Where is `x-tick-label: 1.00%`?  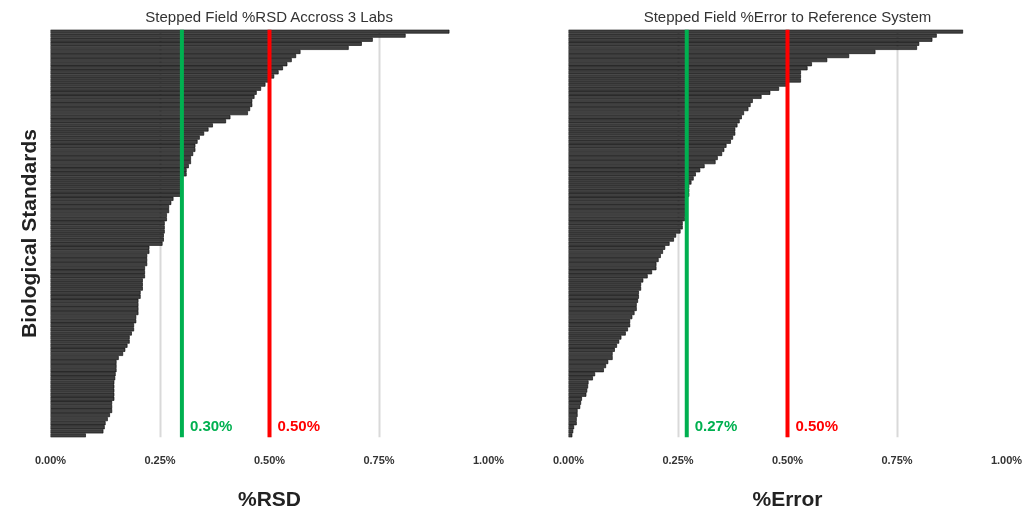
x-tick-label: 1.00% is located at coordinates (1006, 459).